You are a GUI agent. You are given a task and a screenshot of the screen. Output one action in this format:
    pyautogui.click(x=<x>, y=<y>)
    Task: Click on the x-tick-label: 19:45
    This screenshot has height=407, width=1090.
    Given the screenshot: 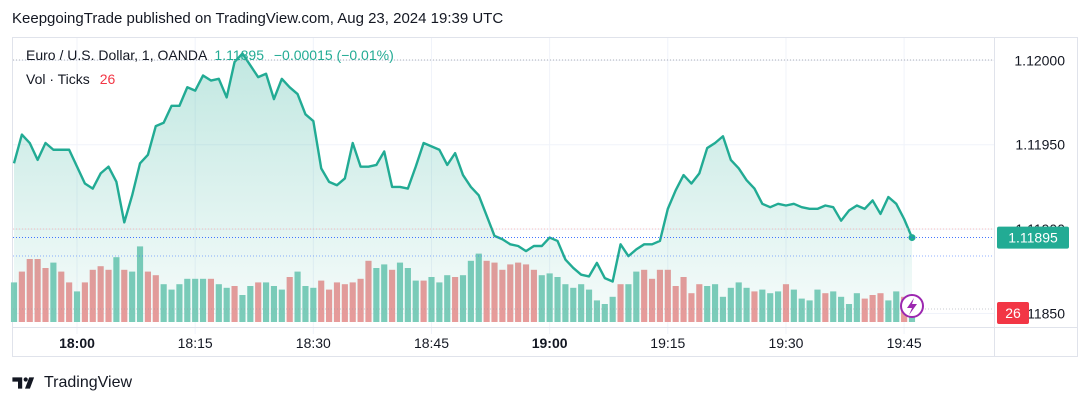 What is the action you would take?
    pyautogui.click(x=904, y=343)
    